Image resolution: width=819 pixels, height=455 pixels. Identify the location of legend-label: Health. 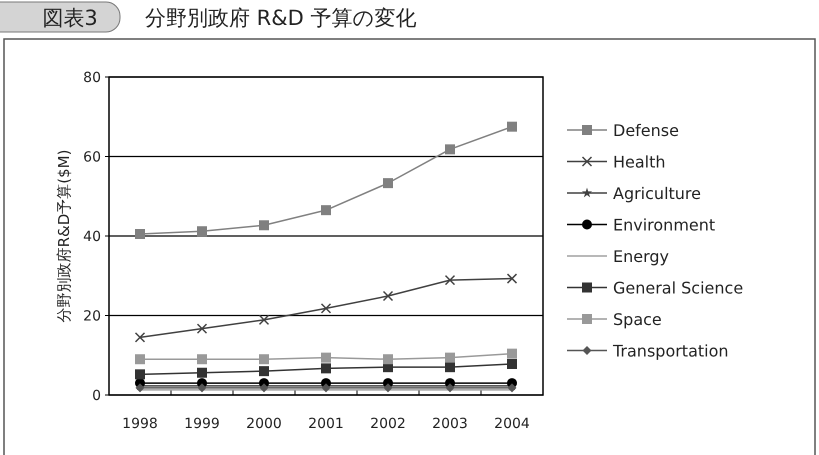
(639, 162).